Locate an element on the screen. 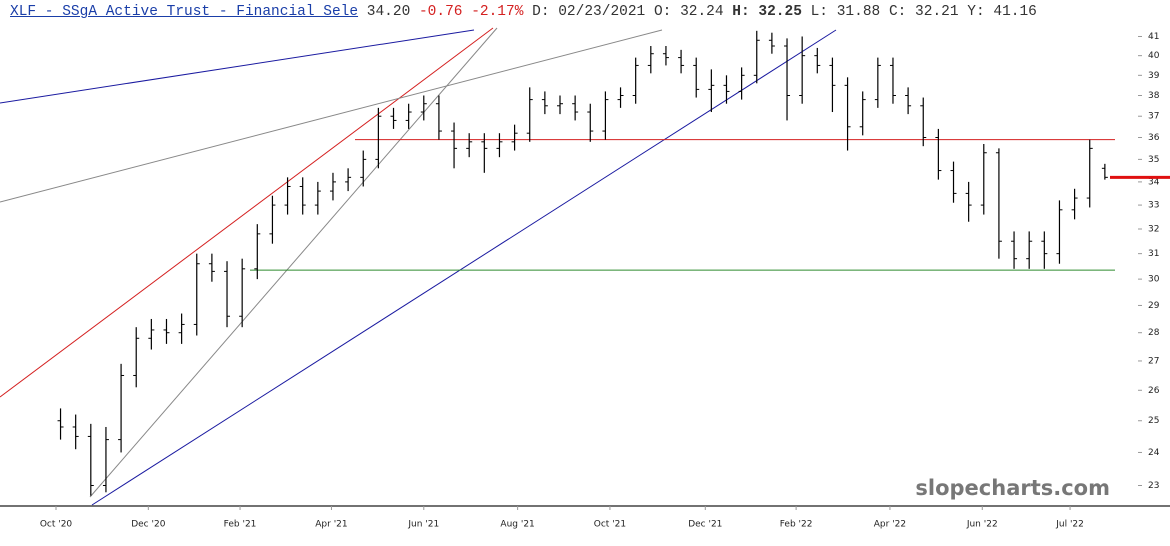  x-tick-label: Dec '20 is located at coordinates (148, 525).